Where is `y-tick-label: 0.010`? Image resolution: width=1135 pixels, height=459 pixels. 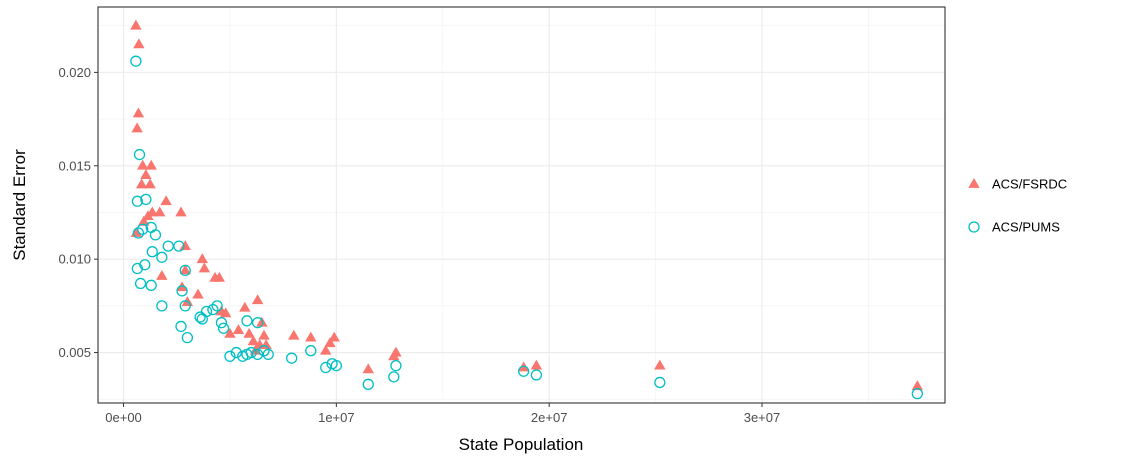 y-tick-label: 0.010 is located at coordinates (74, 259).